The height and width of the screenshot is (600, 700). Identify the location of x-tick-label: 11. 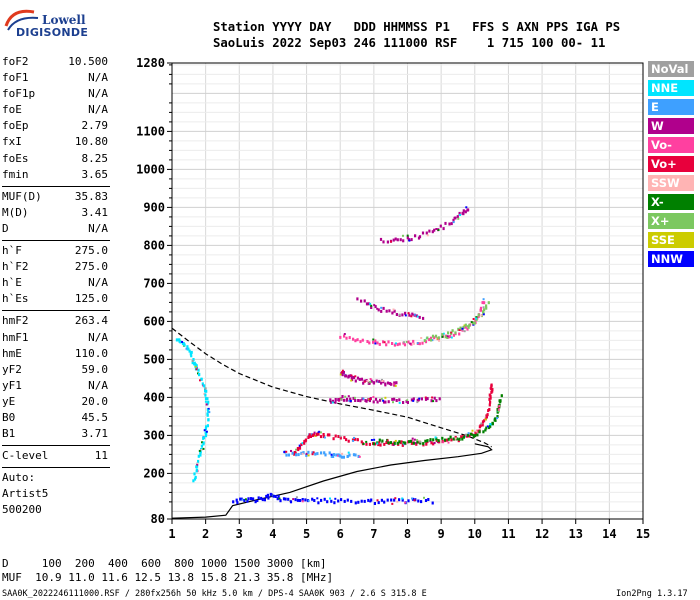
(508, 534).